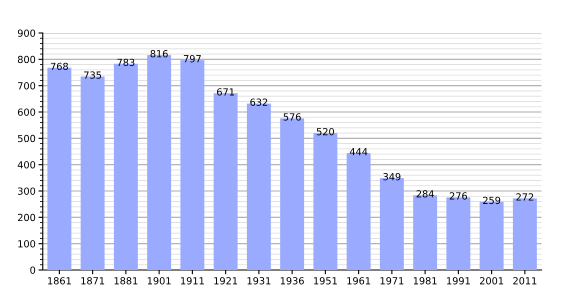  I want to click on data-label: 768, so click(59, 66).